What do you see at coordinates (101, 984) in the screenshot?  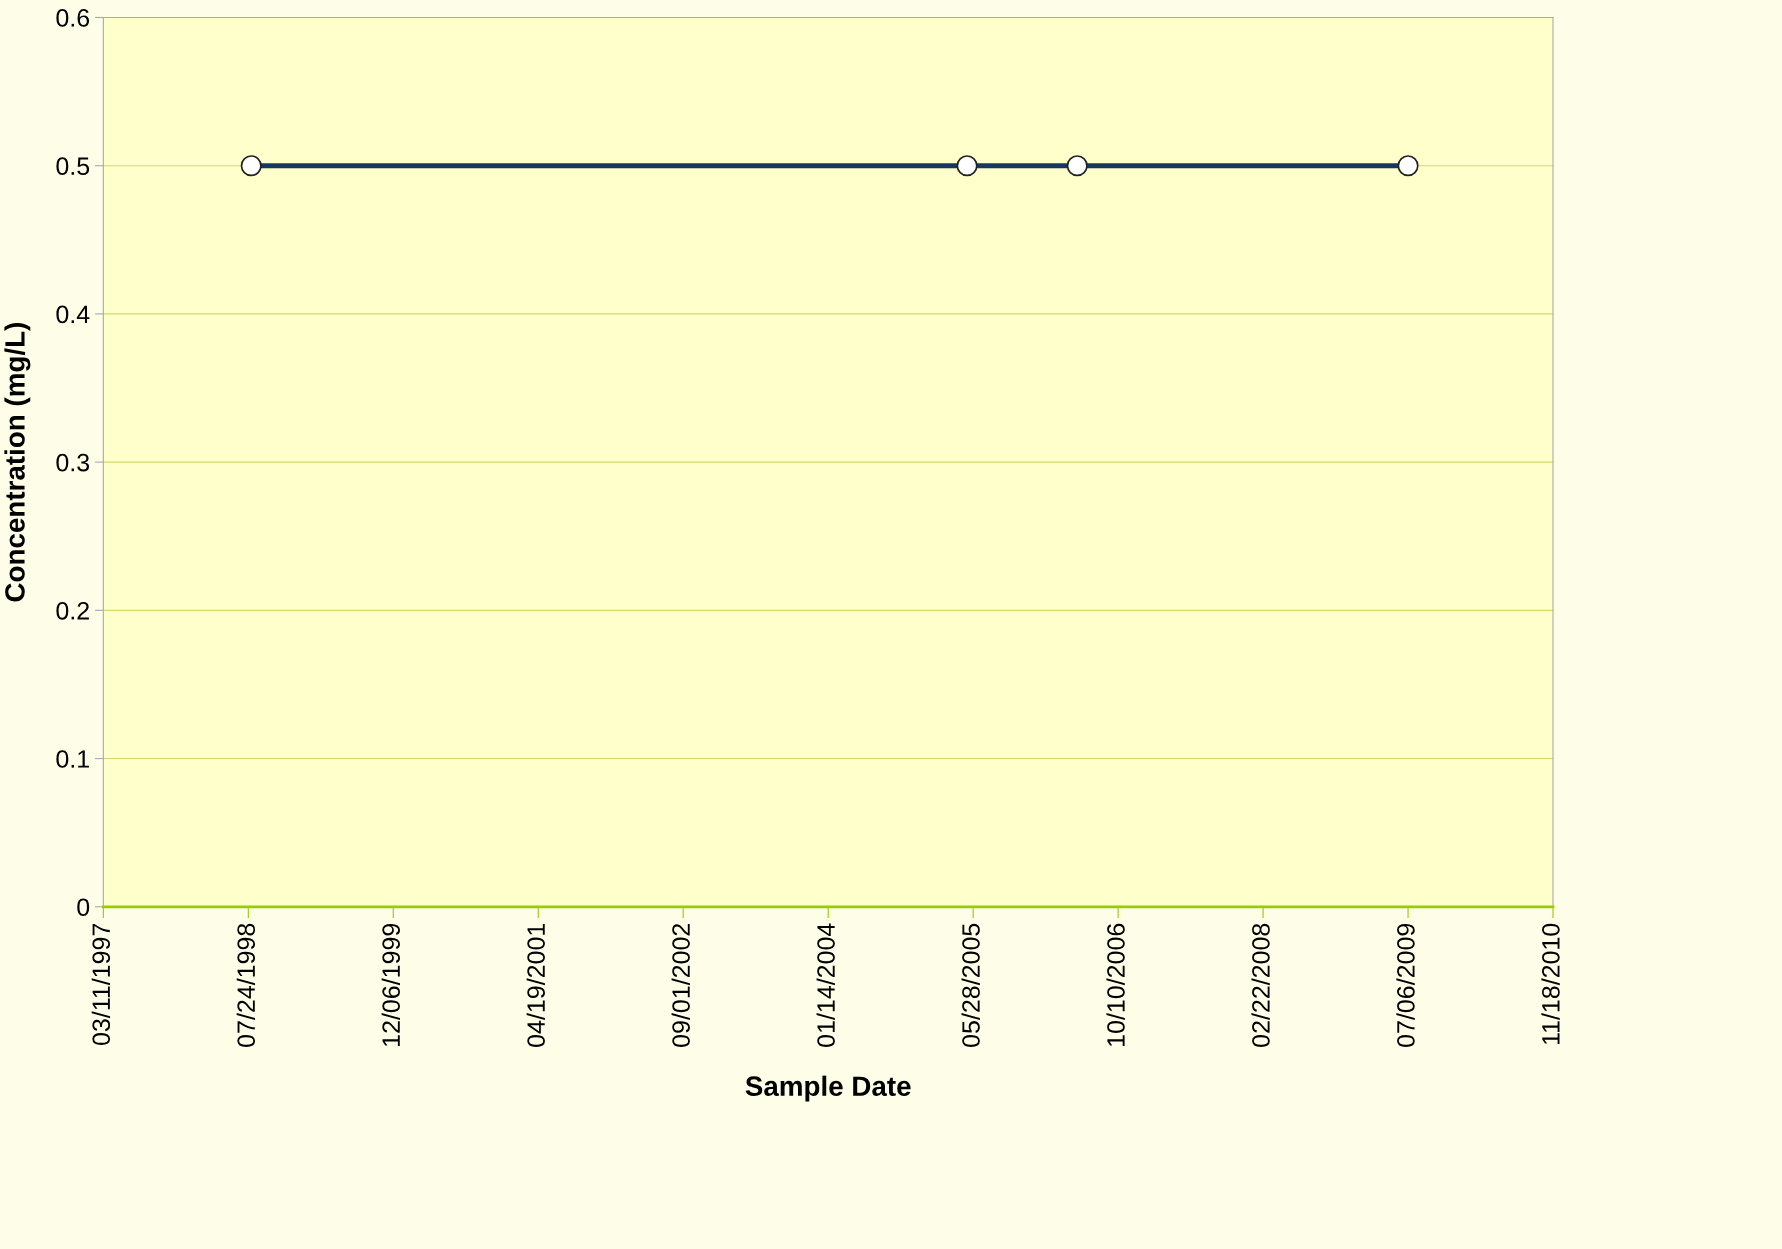 I see `x-tick-label: 03/11/1997` at bounding box center [101, 984].